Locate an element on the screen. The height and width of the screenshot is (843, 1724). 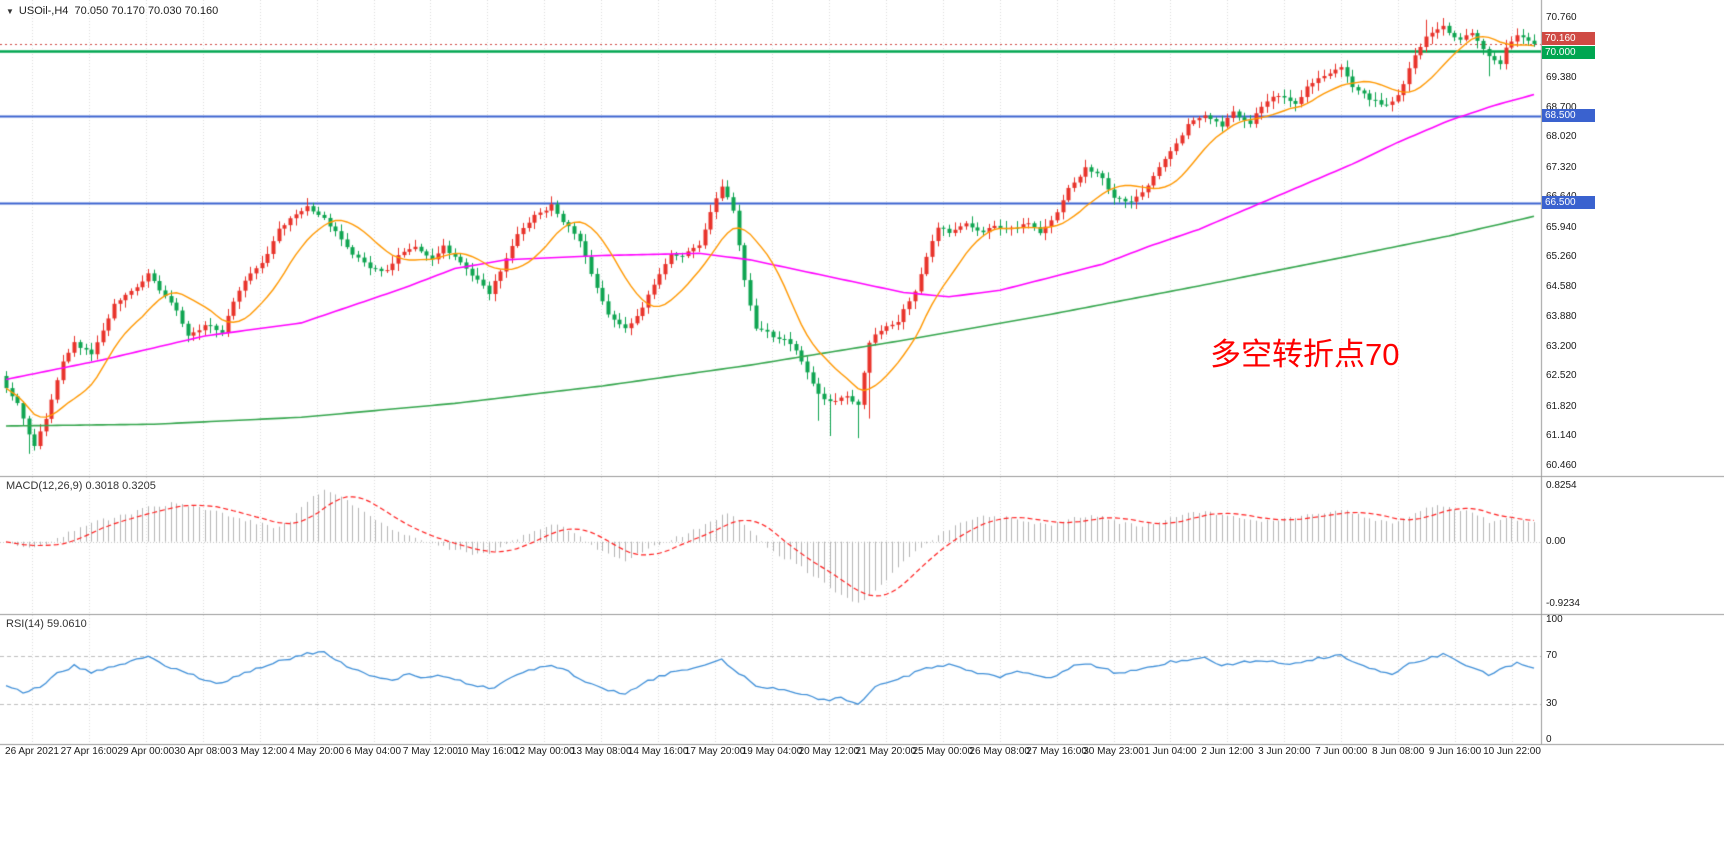
timeline-label: 20 May 12:00 is located at coordinates (829, 751).